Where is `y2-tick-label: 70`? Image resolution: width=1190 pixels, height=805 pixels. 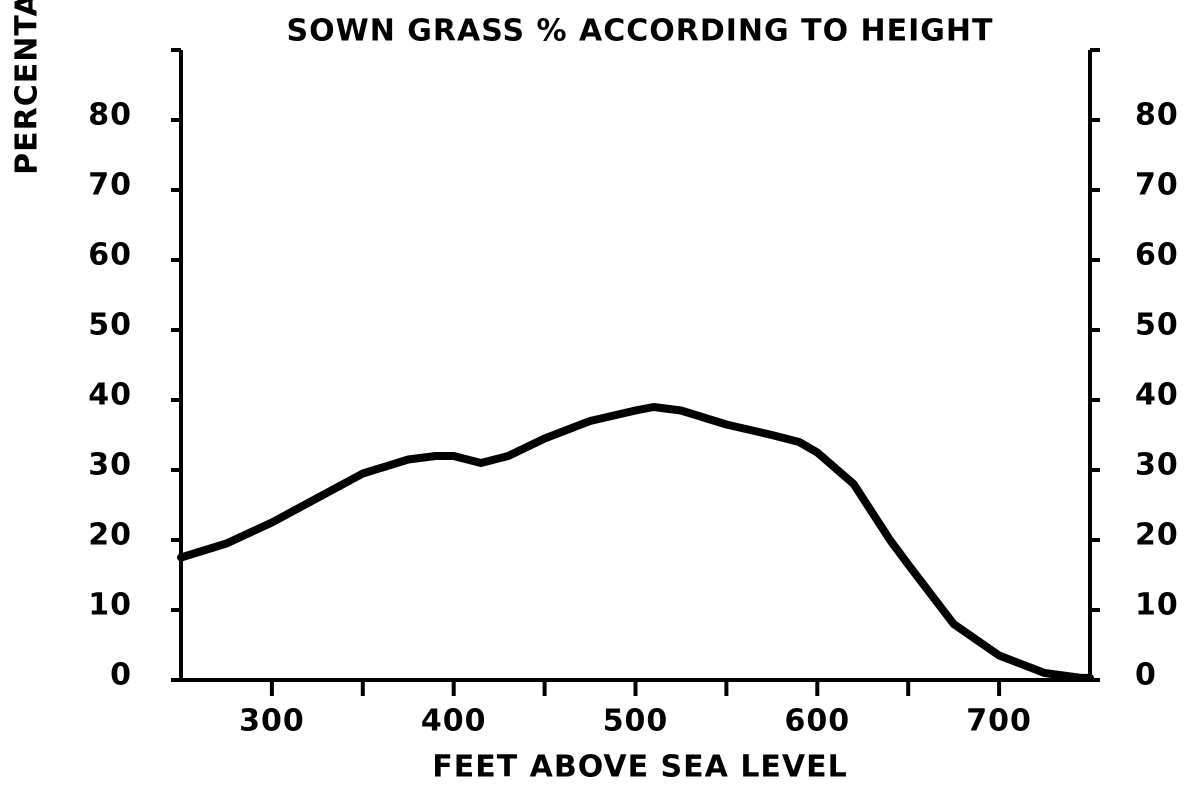 y2-tick-label: 70 is located at coordinates (1157, 185).